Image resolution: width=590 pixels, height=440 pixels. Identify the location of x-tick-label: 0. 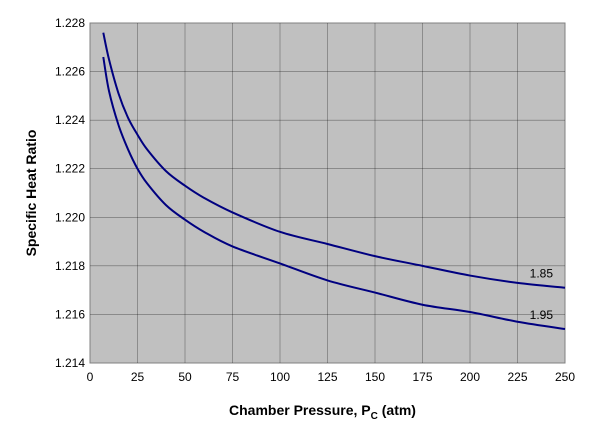
(90, 377).